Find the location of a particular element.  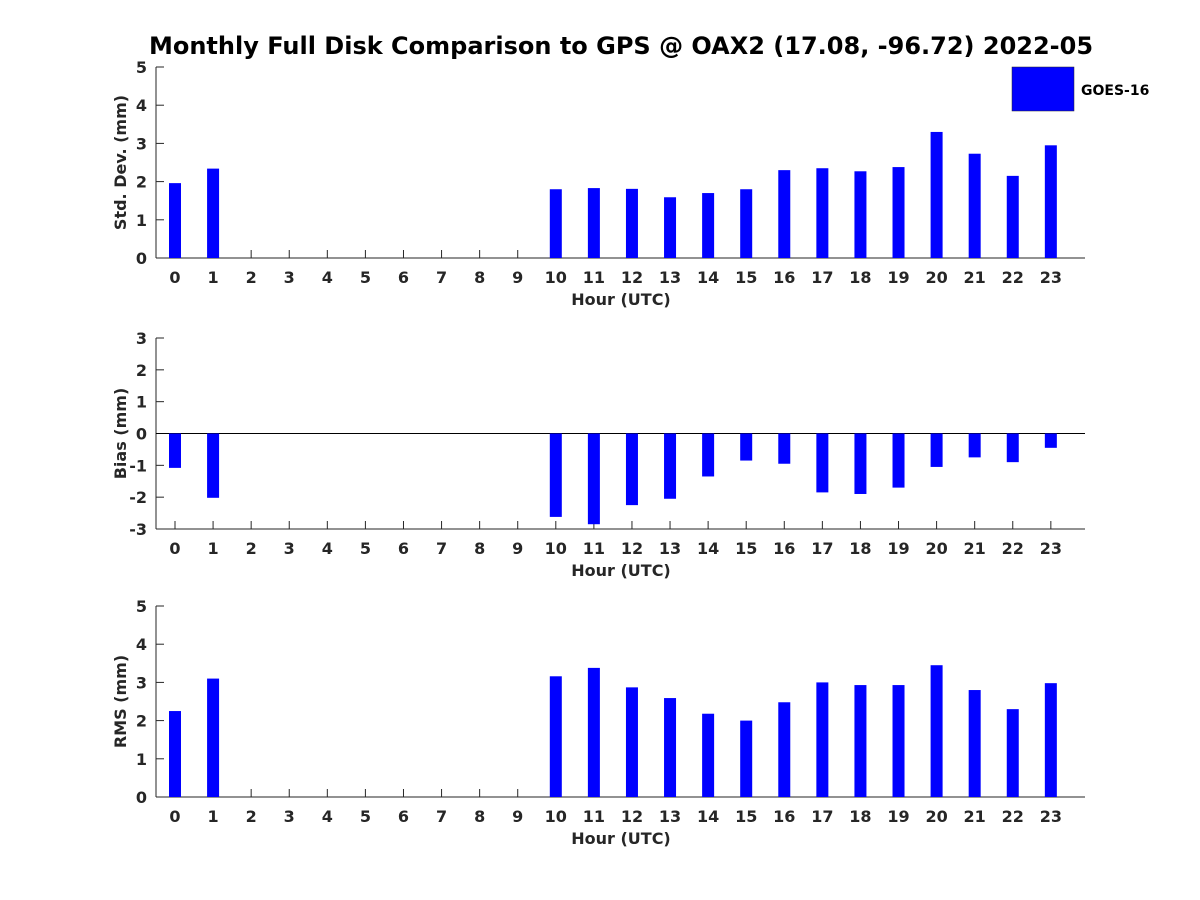

y-tick-label: -2 is located at coordinates (138, 497).